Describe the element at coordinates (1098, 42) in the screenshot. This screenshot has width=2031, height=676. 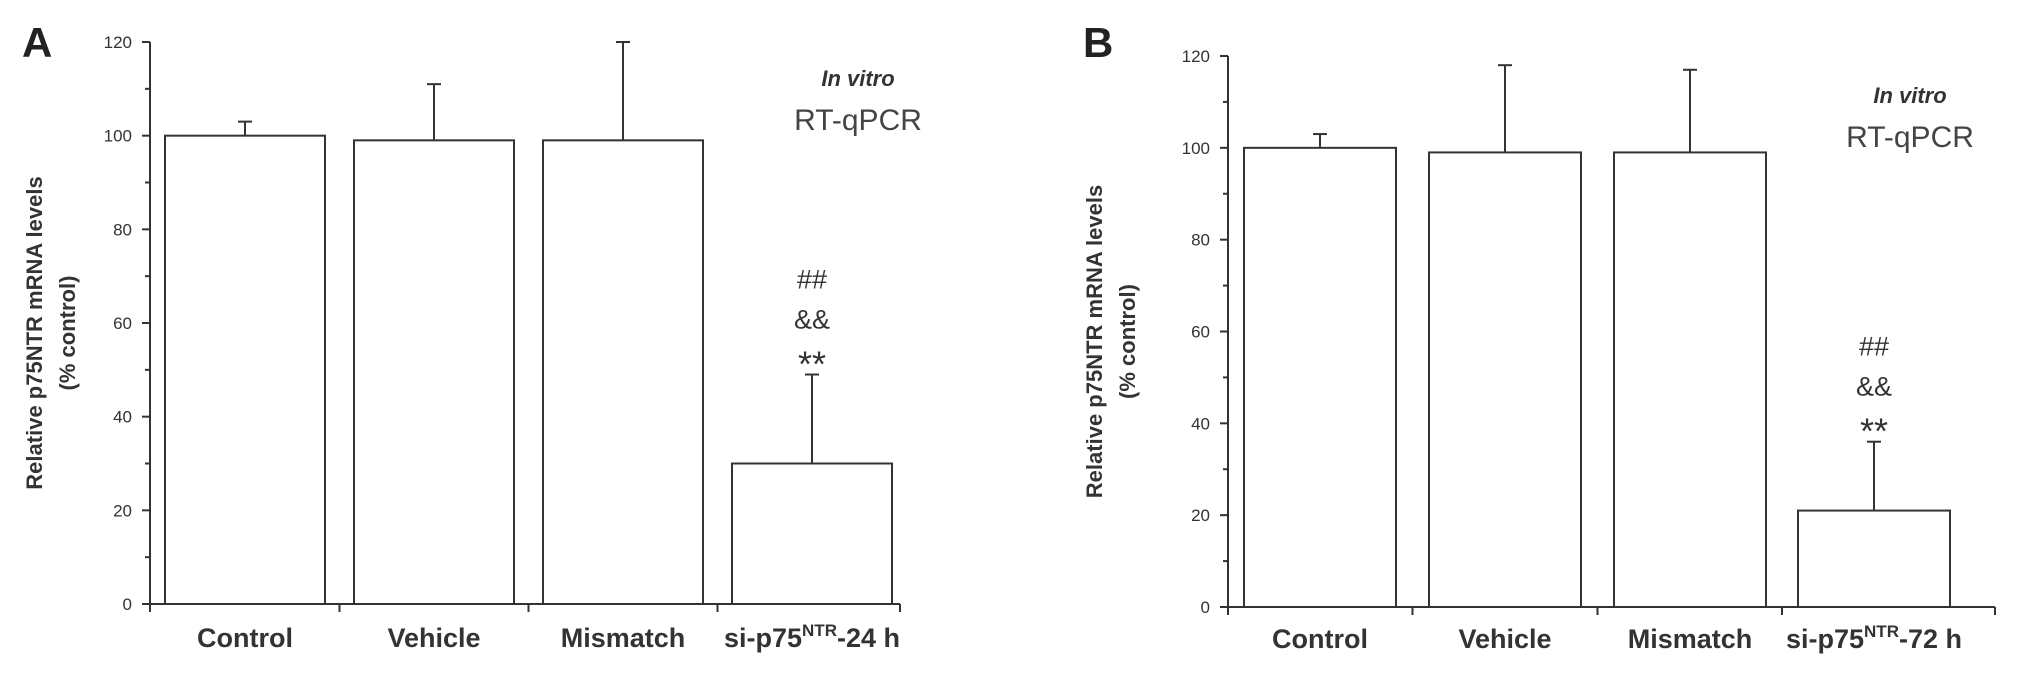
I see `panel-letter: B` at that location.